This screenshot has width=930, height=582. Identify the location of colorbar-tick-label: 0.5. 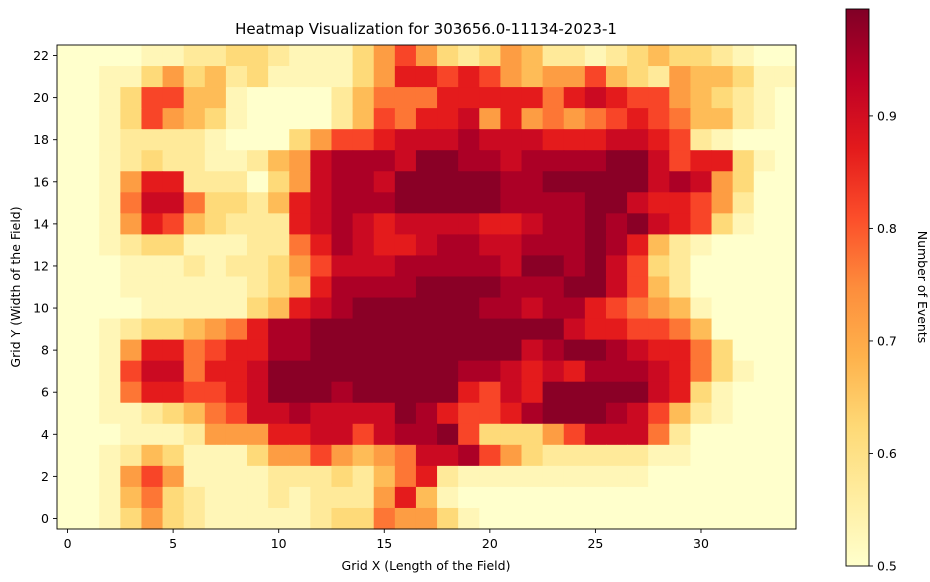
(887, 566).